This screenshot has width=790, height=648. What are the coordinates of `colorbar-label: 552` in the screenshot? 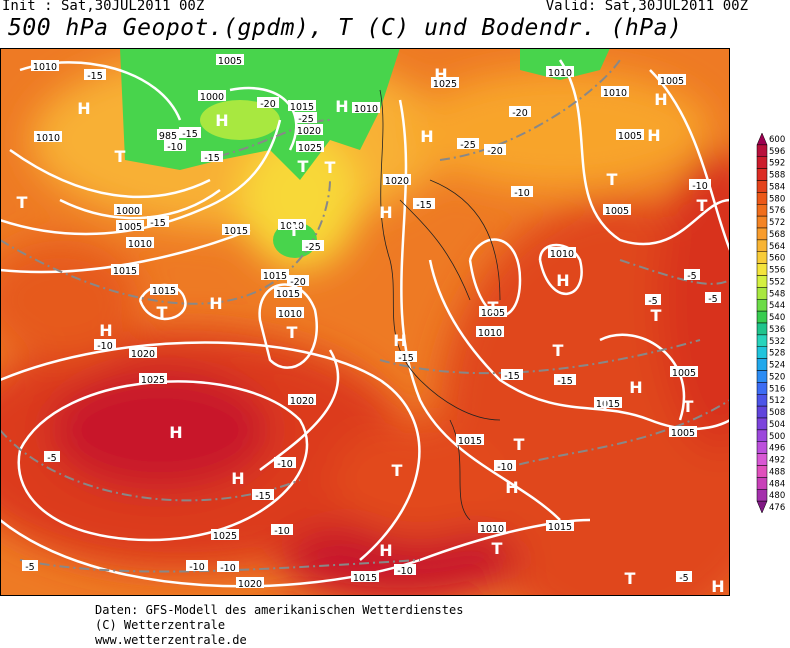 It's located at (777, 282).